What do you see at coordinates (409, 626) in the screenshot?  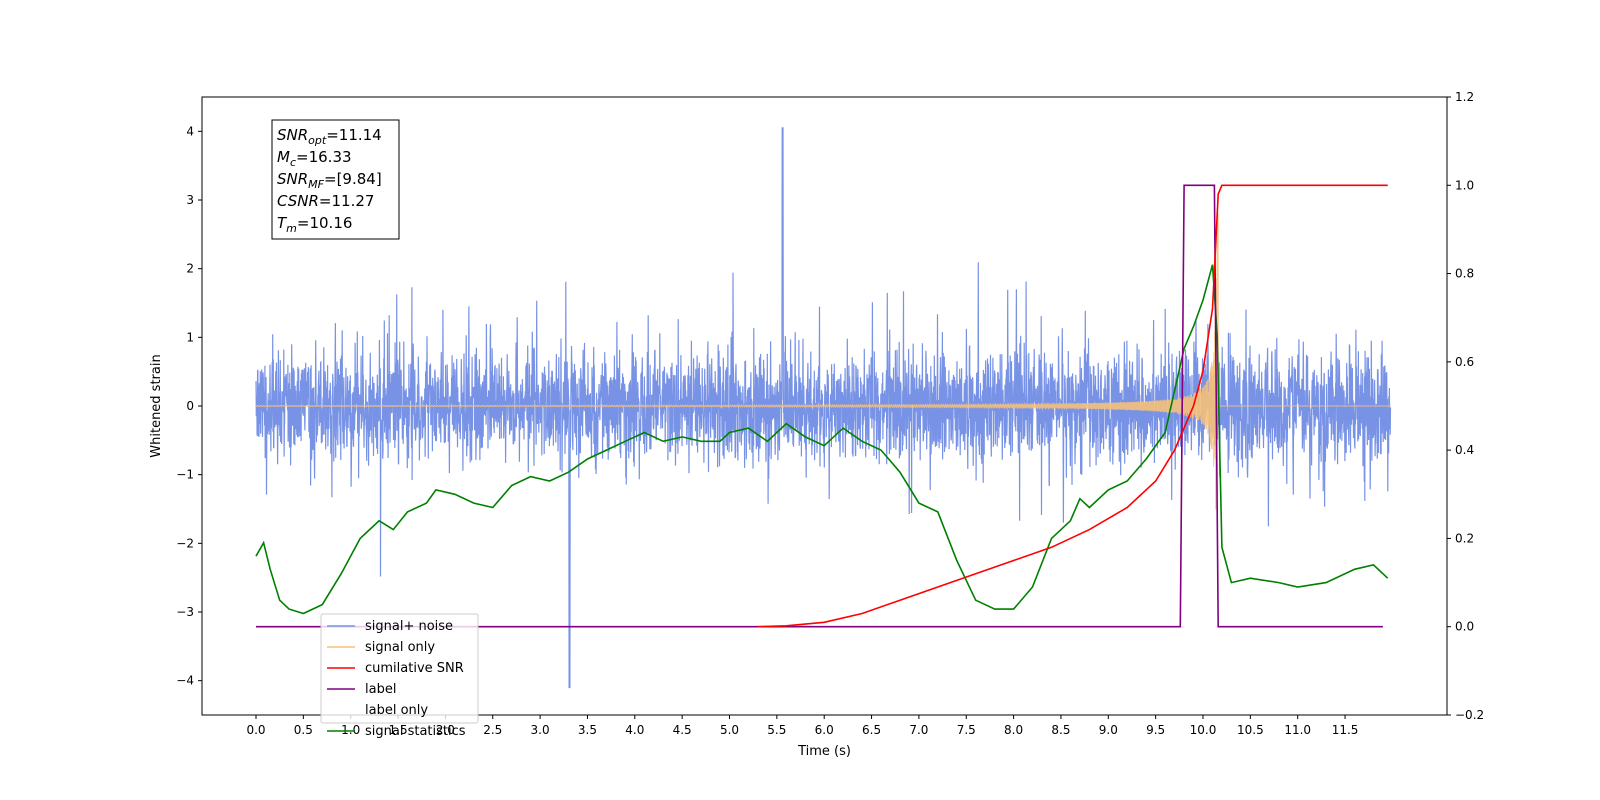 I see `legend-label: signal+ noise` at bounding box center [409, 626].